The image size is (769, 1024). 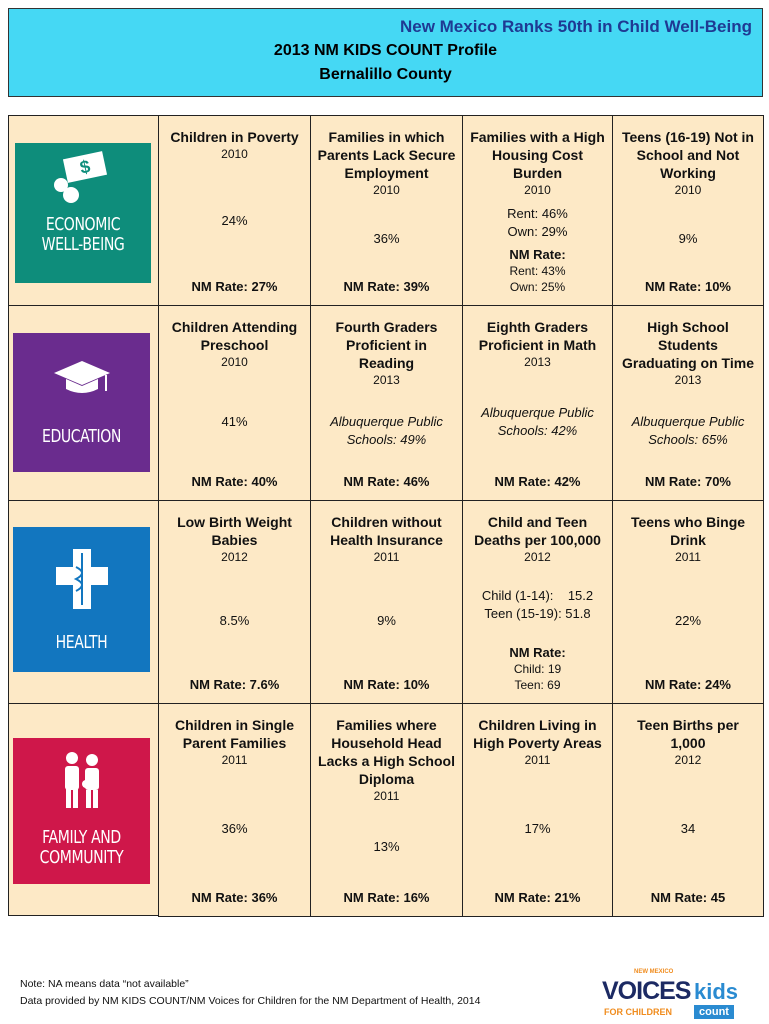 I want to click on domain-label: EDUCATION, so click(x=81, y=436).